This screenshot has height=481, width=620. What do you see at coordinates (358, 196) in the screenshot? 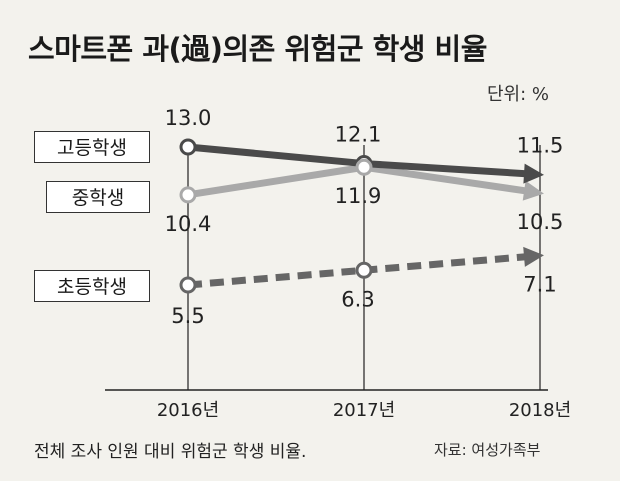
I see `data-label-s2-2: 11.9` at bounding box center [358, 196].